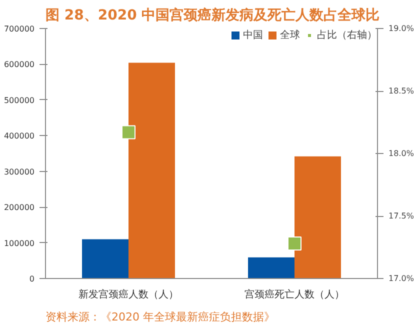 The width and height of the screenshot is (416, 328). I want to click on y-tick-label: 600000, so click(19, 65).